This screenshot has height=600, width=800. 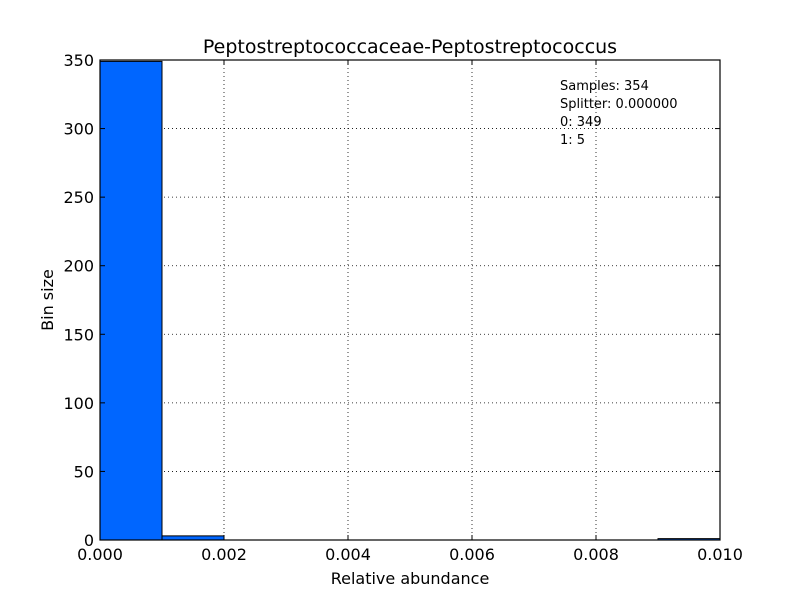 I want to click on x-tick-label: 0.008, so click(x=596, y=554).